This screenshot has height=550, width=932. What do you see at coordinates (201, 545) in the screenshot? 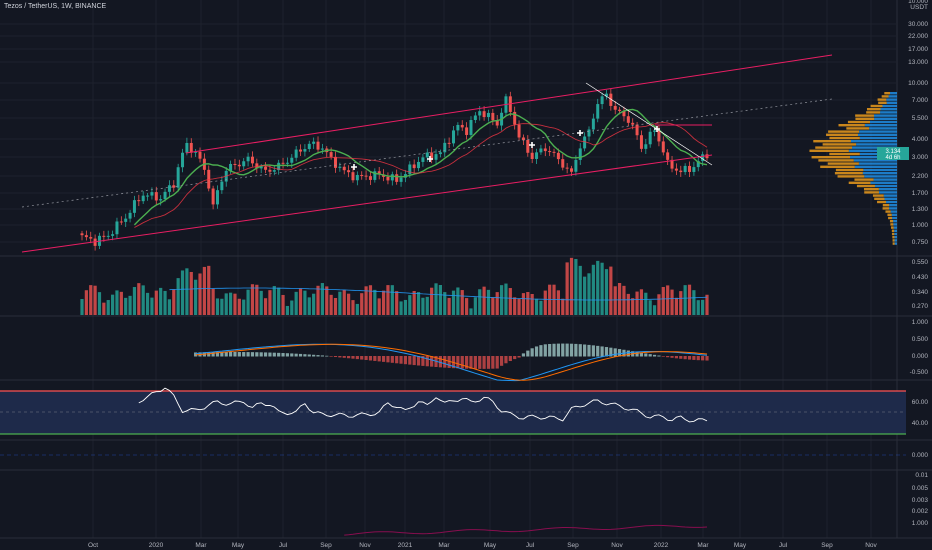
I see `x-tick-label: Mar` at bounding box center [201, 545].